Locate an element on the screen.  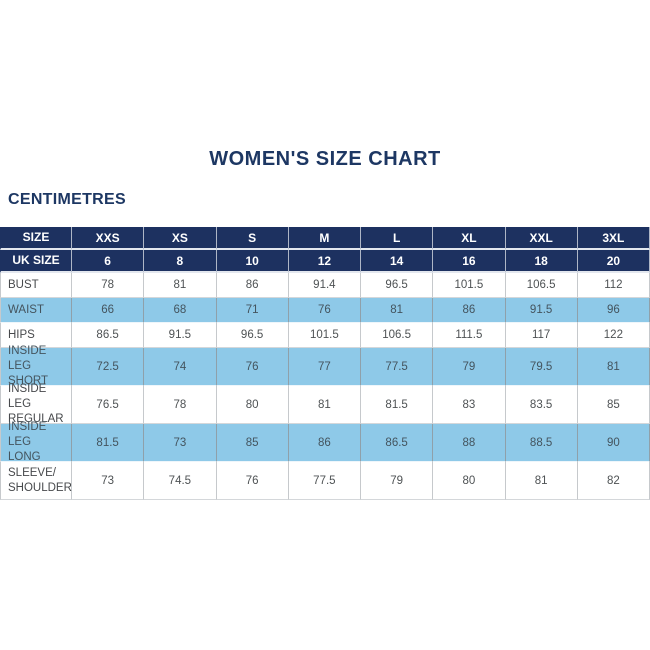
row-label-cell: SLEEVE/ SHOULDER is located at coordinates (36, 481).